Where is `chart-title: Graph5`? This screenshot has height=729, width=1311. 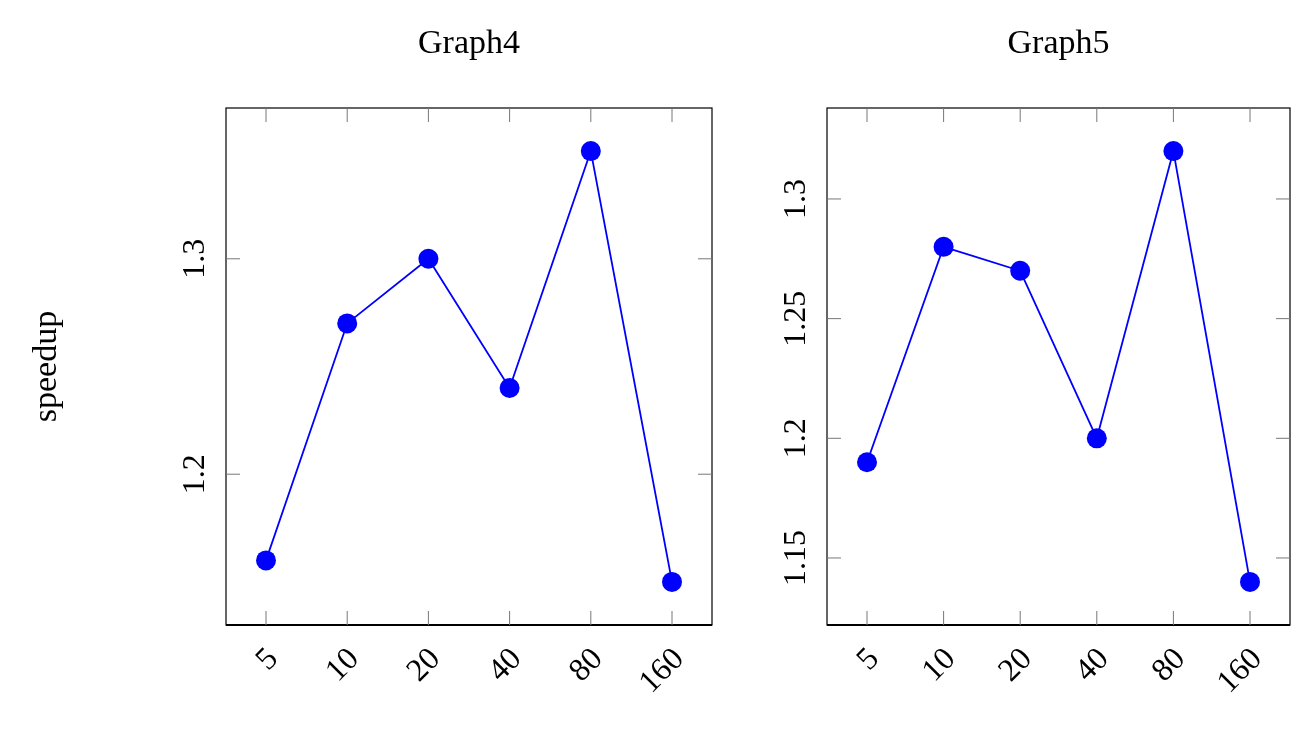
chart-title: Graph5 is located at coordinates (1058, 41).